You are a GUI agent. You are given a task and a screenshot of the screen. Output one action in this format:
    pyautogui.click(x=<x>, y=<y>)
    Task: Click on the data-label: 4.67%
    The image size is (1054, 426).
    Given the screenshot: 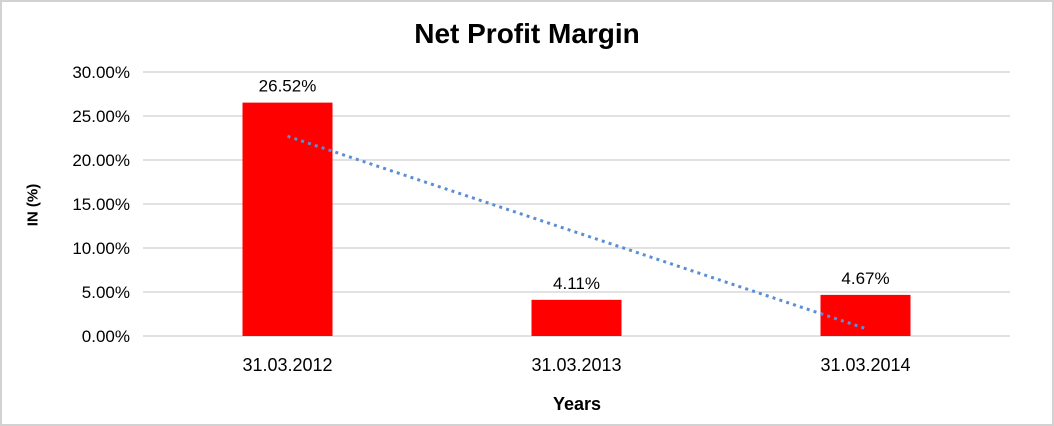 What is the action you would take?
    pyautogui.click(x=865, y=278)
    